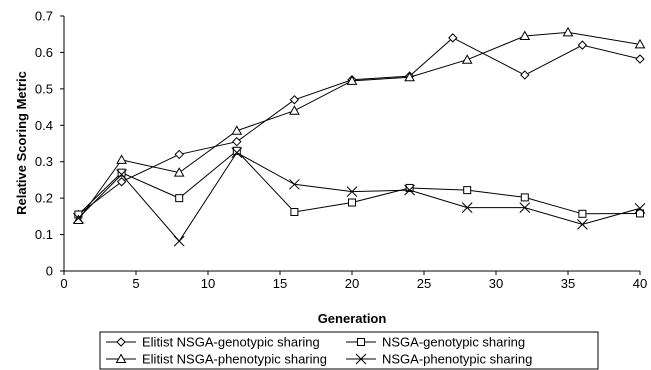 The image size is (651, 370). I want to click on y-tick-label: 0.5, so click(44, 88).